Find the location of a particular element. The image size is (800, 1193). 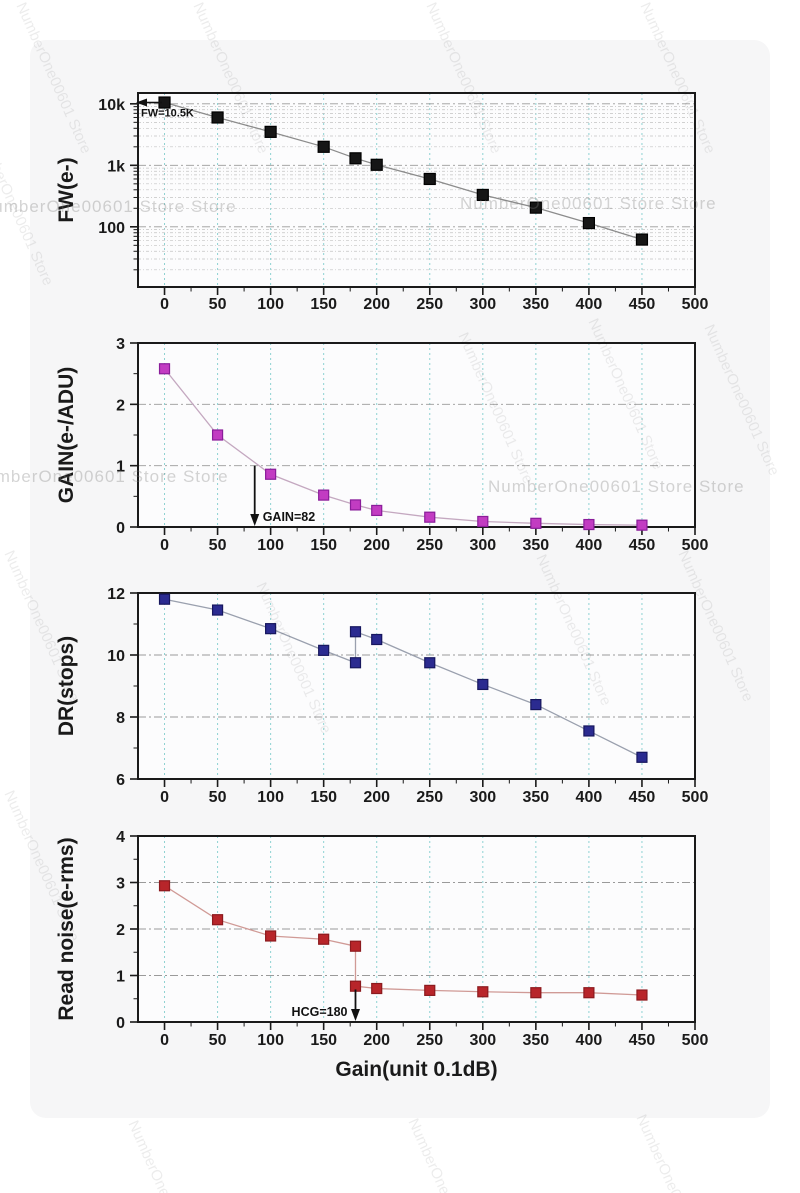

y-axis-title: DR(stops) is located at coordinates (66, 686).